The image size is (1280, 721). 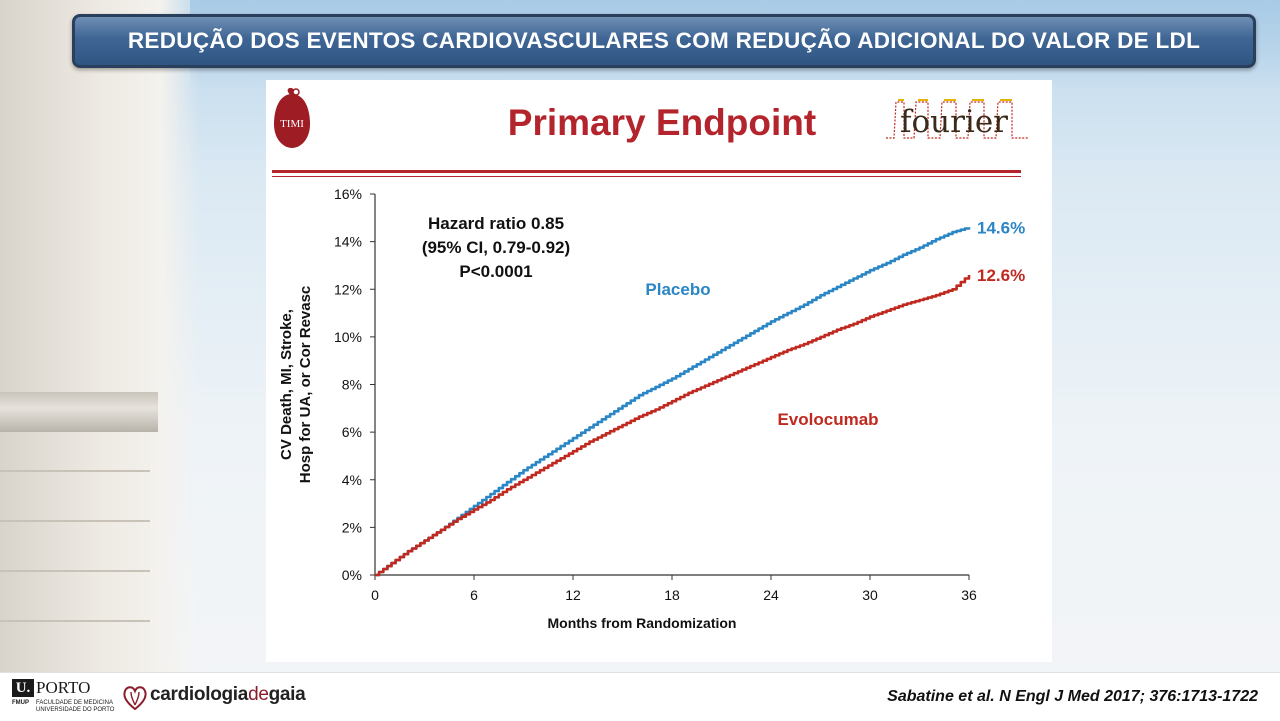 What do you see at coordinates (573, 595) in the screenshot?
I see `x-tick-label: 12` at bounding box center [573, 595].